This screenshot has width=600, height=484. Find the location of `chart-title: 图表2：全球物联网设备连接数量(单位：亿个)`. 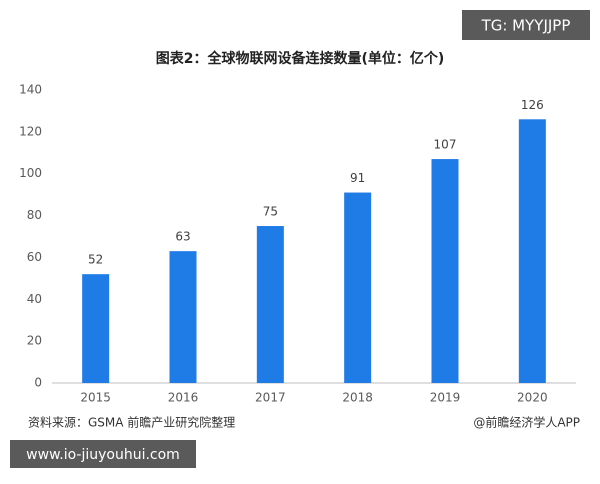

chart-title: 图表2：全球物联网设备连接数量(单位：亿个) is located at coordinates (300, 58).